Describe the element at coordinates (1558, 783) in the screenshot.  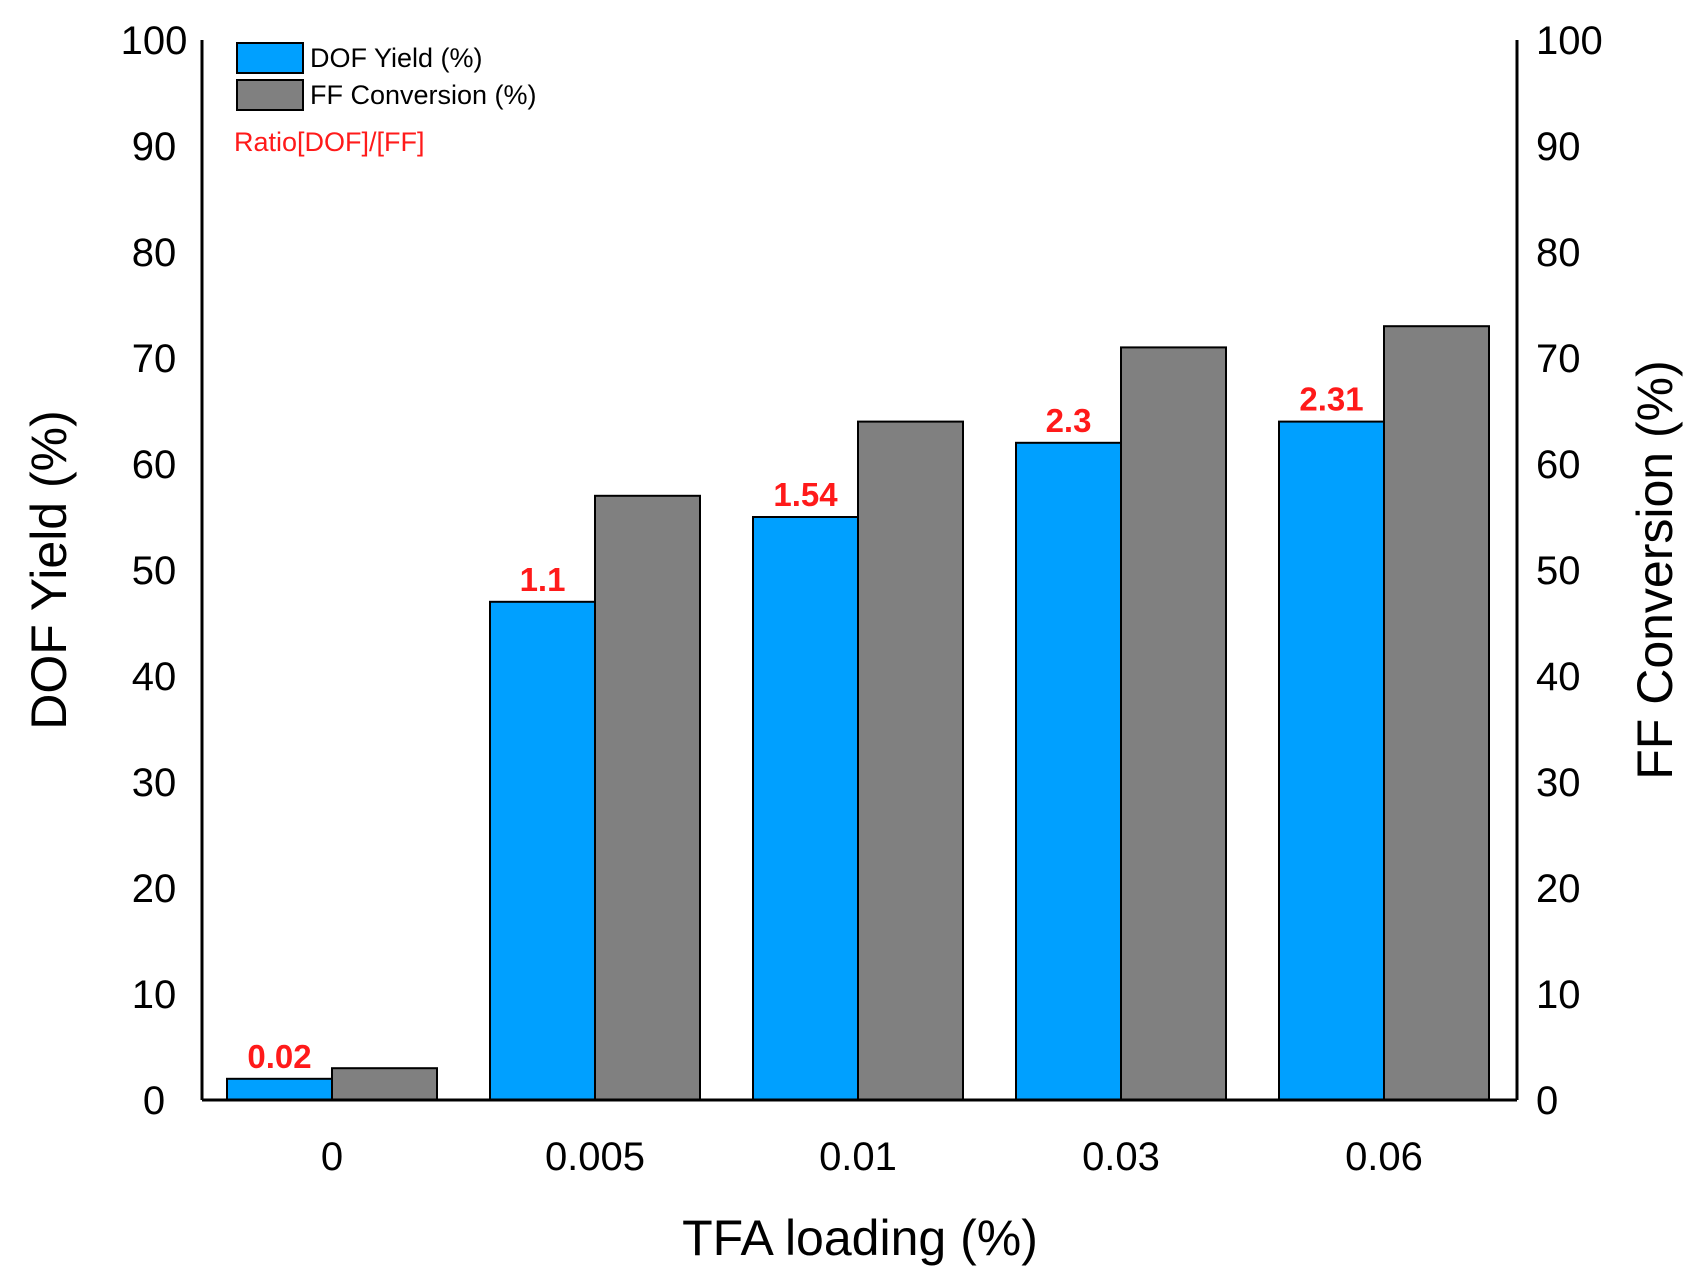
I see `y2-tick-label: 30` at that location.